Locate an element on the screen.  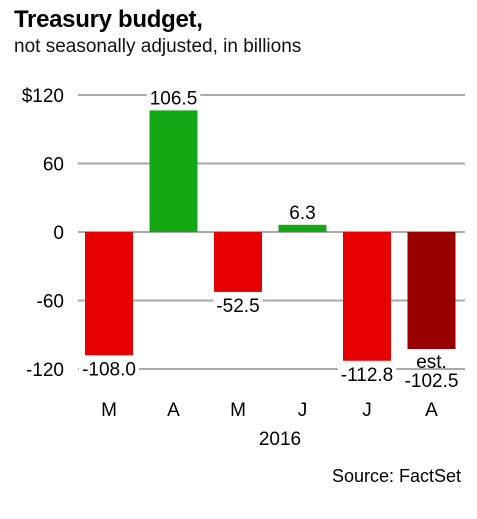
data-label: 6.3 is located at coordinates (302, 213).